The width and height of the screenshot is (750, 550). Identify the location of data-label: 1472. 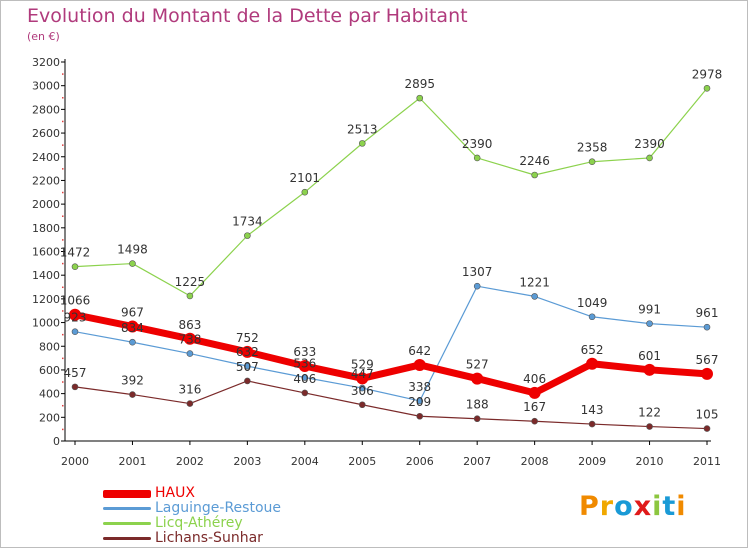
(75, 253).